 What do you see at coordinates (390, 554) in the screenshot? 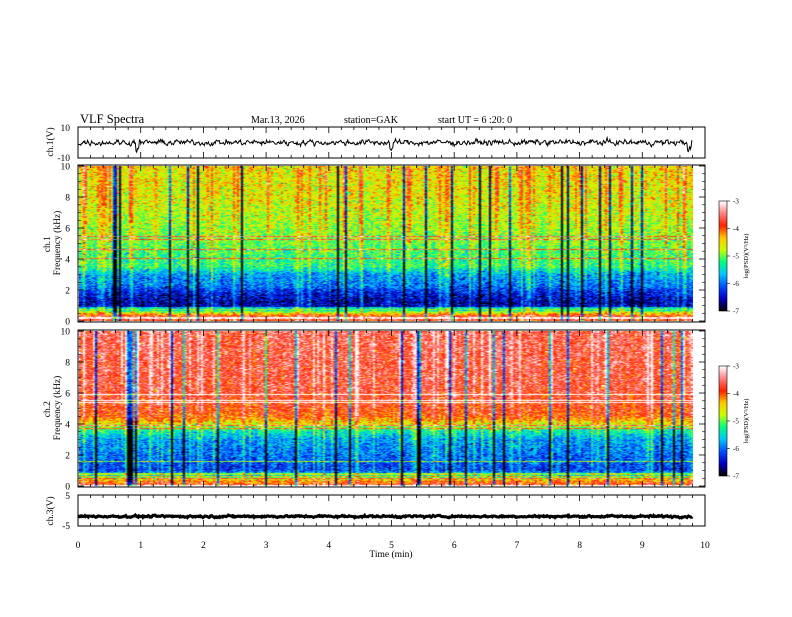
I see `x-axis-label: Time (min)` at bounding box center [390, 554].